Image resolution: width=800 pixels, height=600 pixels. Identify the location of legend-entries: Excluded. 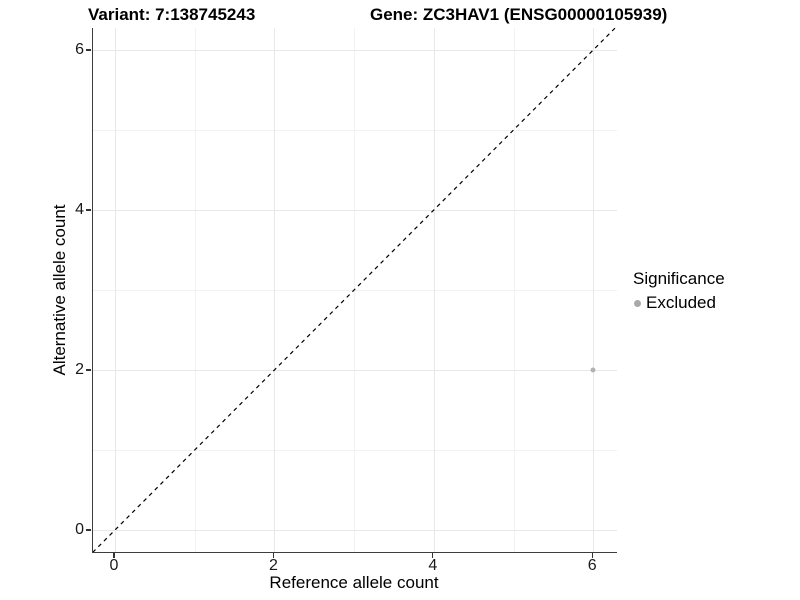
(678, 303).